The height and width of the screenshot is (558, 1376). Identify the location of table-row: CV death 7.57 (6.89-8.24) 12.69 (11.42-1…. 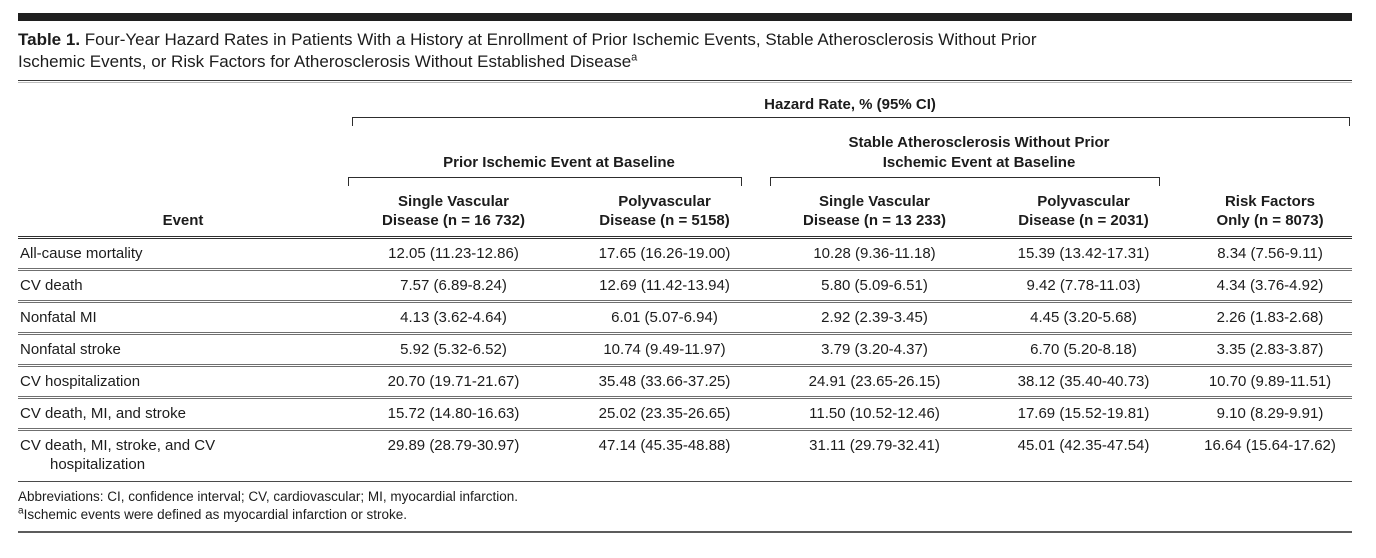
(685, 286).